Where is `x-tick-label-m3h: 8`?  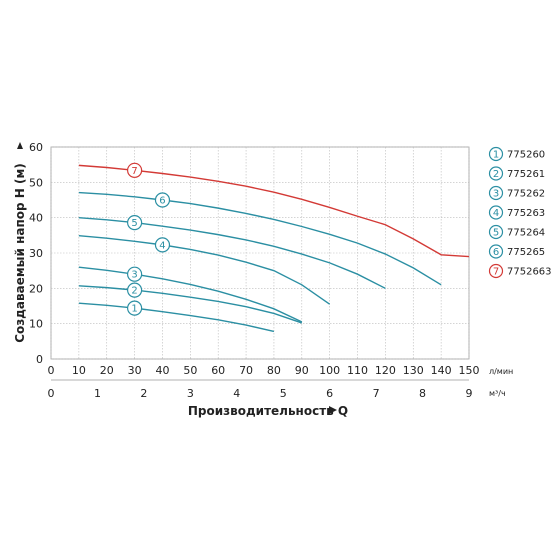
x-tick-label-m3h: 8 is located at coordinates (422, 393).